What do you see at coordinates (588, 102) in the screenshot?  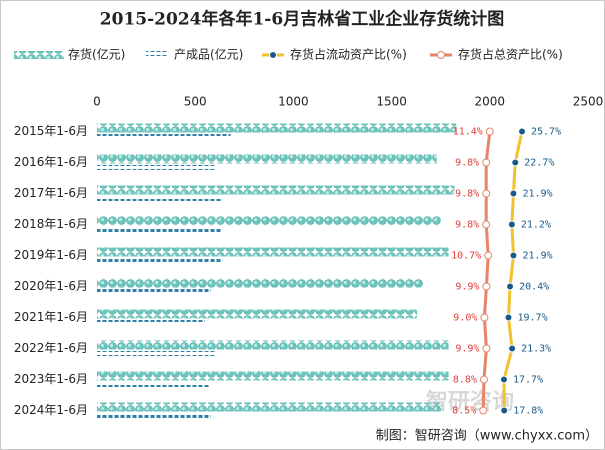 I see `x-tick-label: 2500` at bounding box center [588, 102].